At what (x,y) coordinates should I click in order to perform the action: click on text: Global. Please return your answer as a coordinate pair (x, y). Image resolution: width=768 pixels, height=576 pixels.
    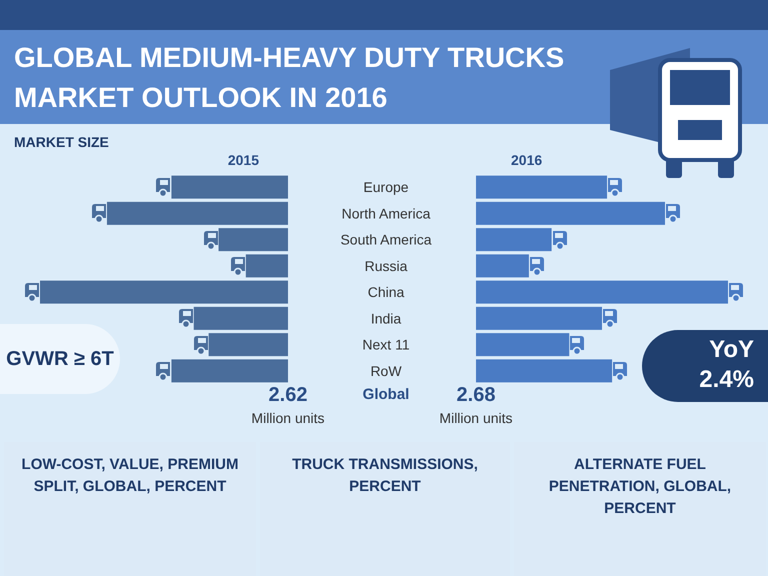
    Looking at the image, I should click on (386, 394).